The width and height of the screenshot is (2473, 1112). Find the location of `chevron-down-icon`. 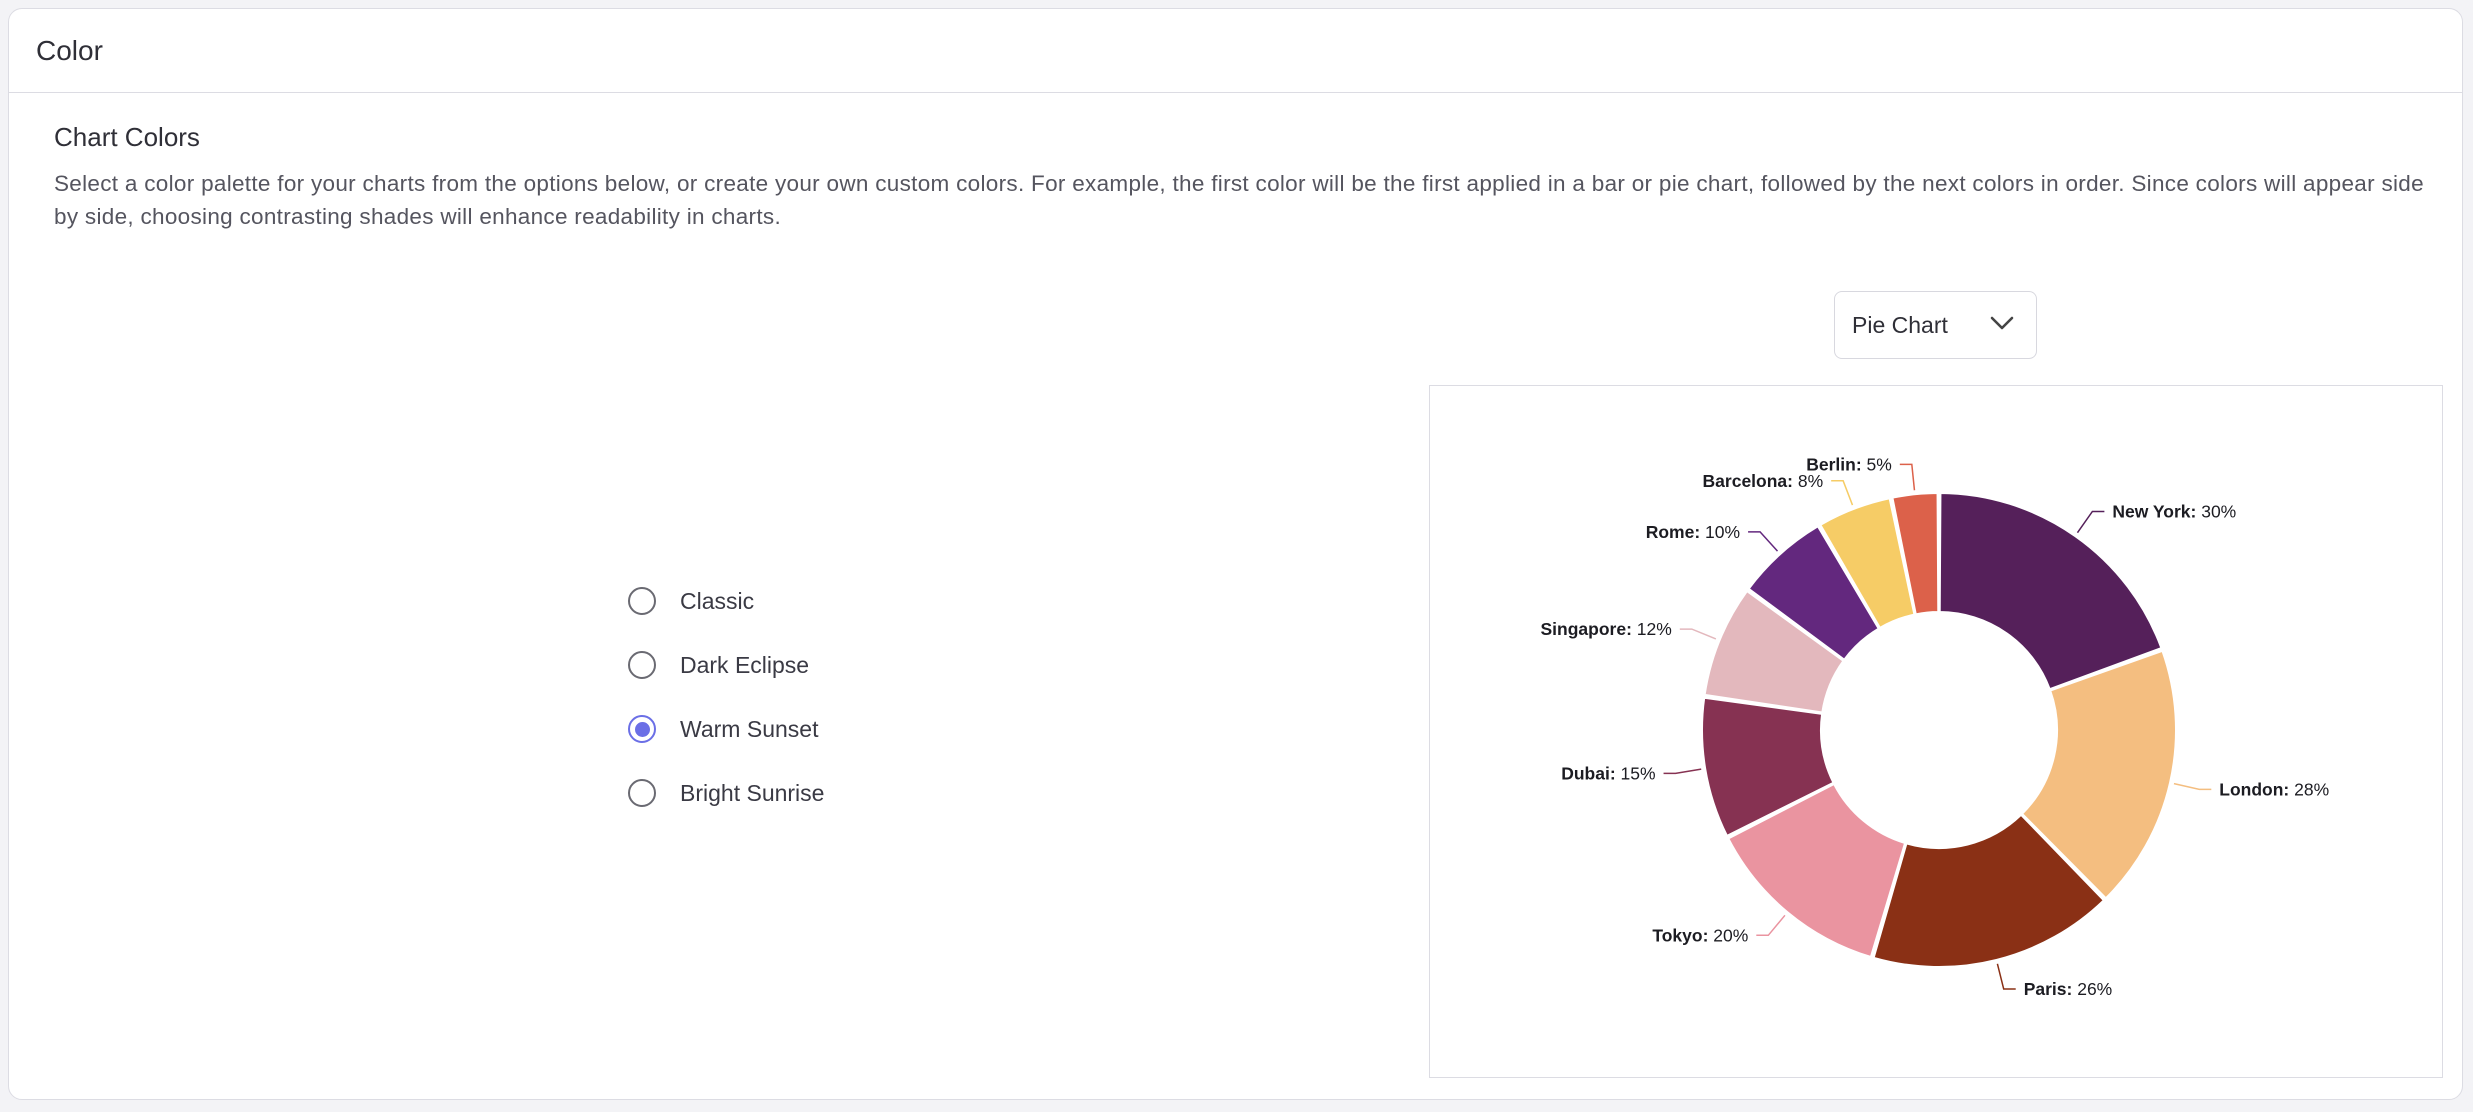

chevron-down-icon is located at coordinates (2002, 323).